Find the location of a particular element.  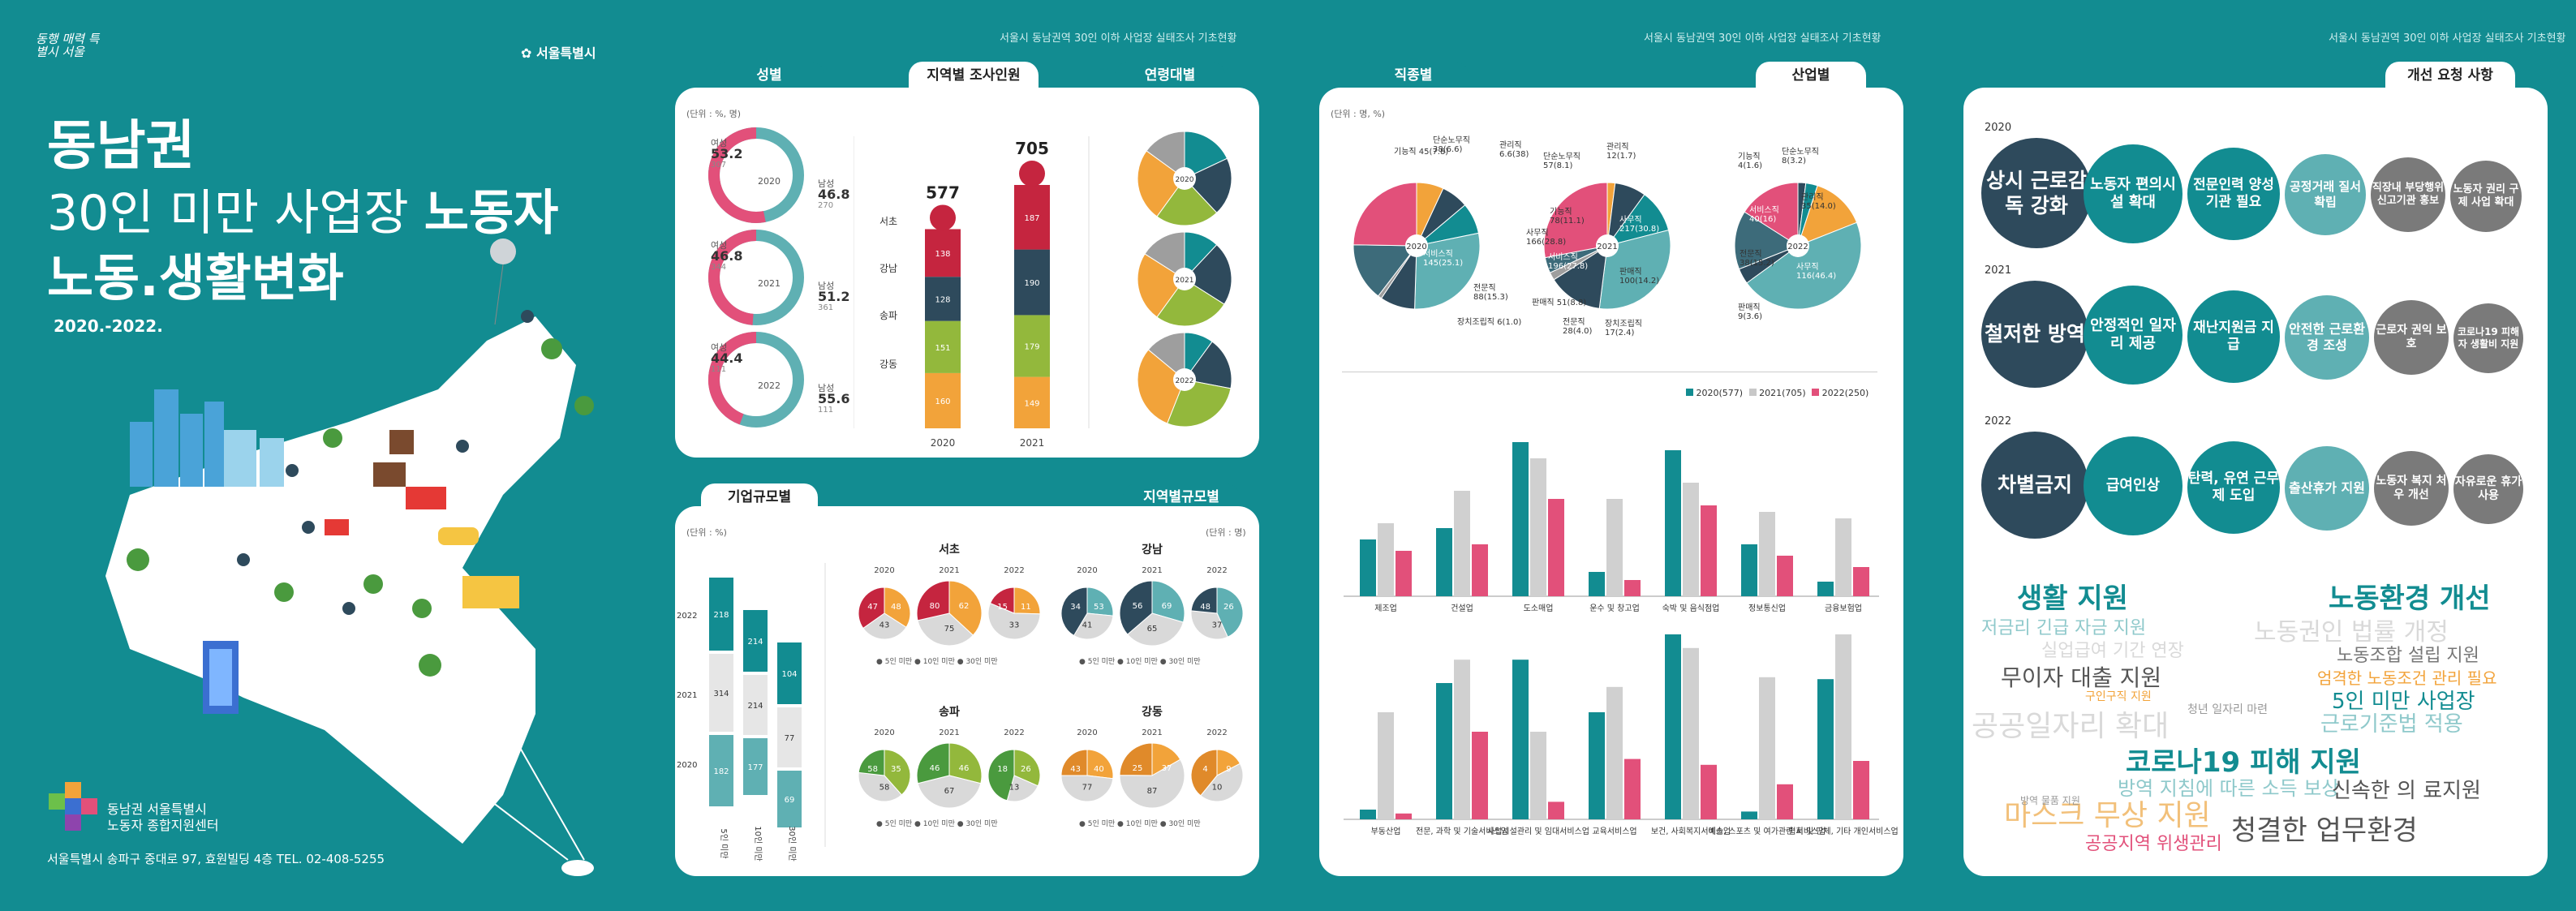

industry-label: 전문, 과학 및 기술서비스업 is located at coordinates (1462, 831).